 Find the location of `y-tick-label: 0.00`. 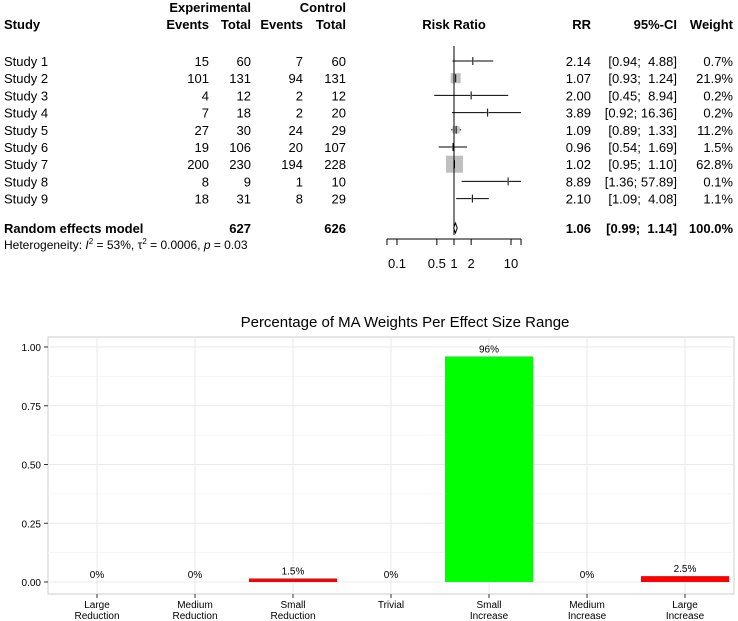

y-tick-label: 0.00 is located at coordinates (32, 583).